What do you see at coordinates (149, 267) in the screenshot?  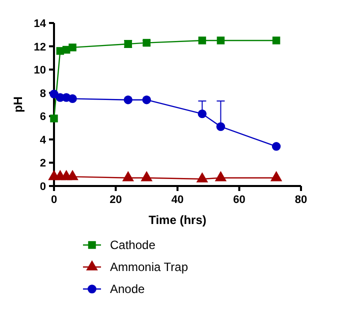 I see `legend-label: Ammonia Trap` at bounding box center [149, 267].